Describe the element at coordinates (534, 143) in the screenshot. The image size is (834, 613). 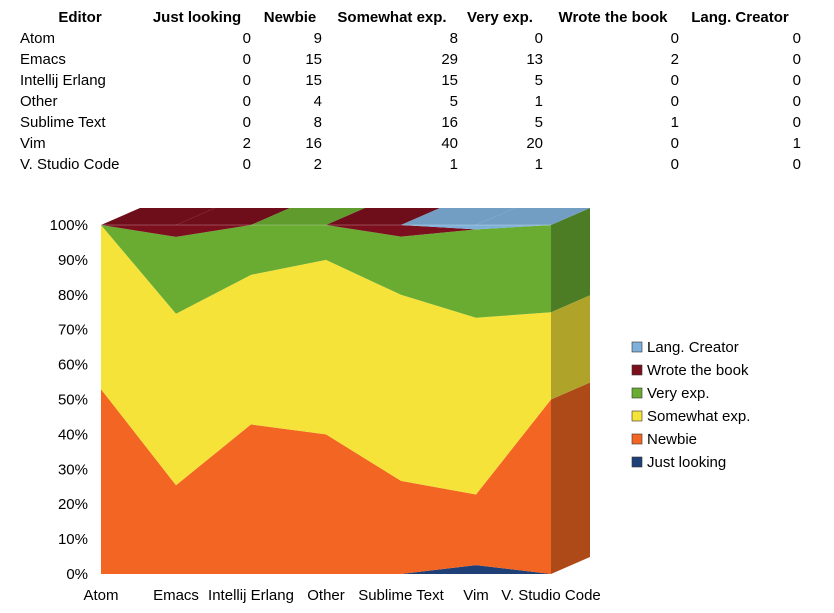
I see `table-cell: 20` at that location.